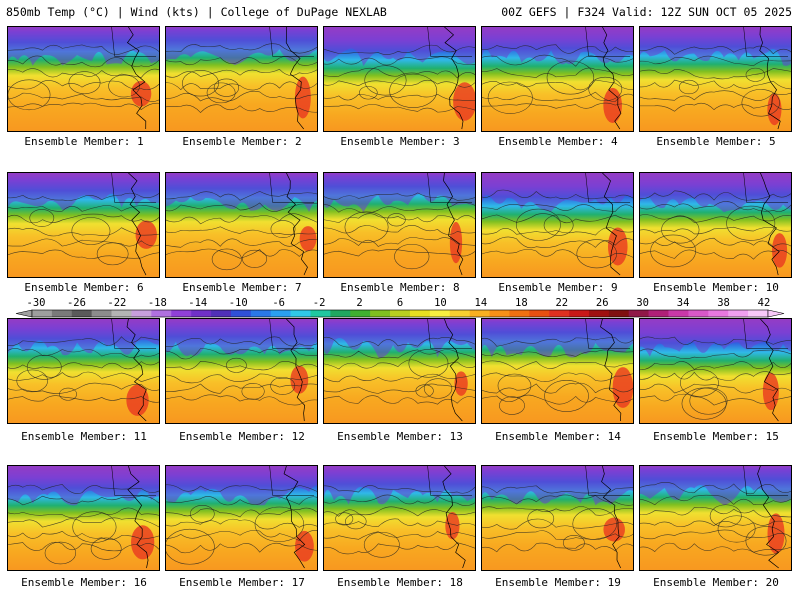 This screenshot has height=600, width=800. What do you see at coordinates (76, 303) in the screenshot?
I see `colorbar-tick-label: -26` at bounding box center [76, 303].